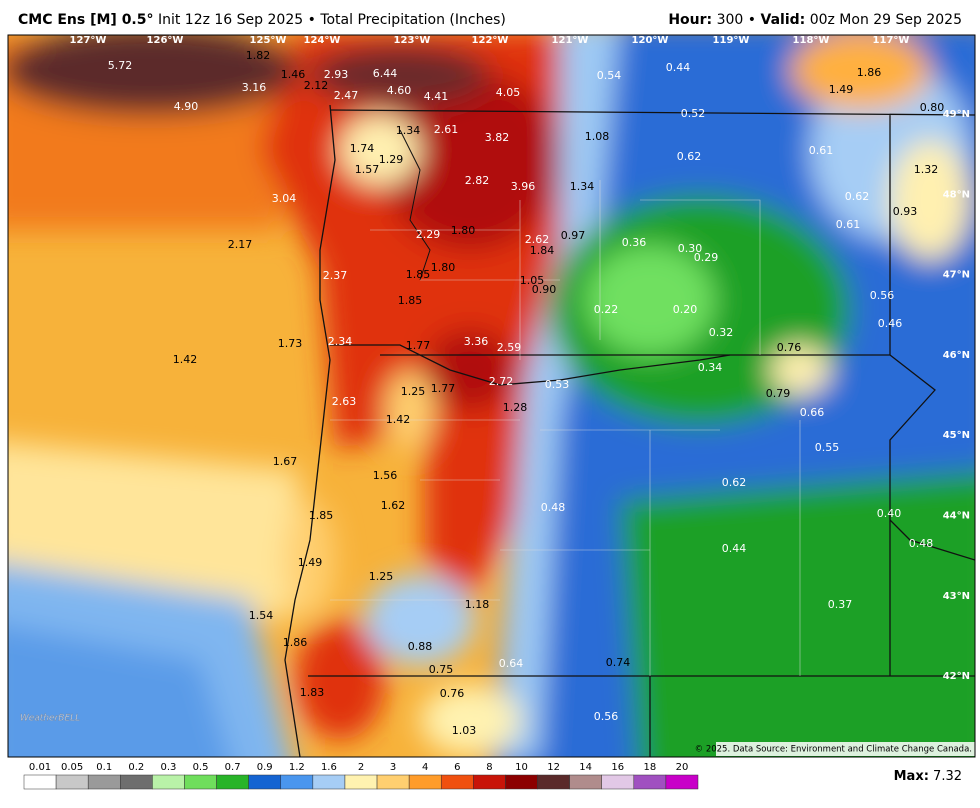  What do you see at coordinates (557, 384) in the screenshot?
I see `value-label: 0.53` at bounding box center [557, 384].